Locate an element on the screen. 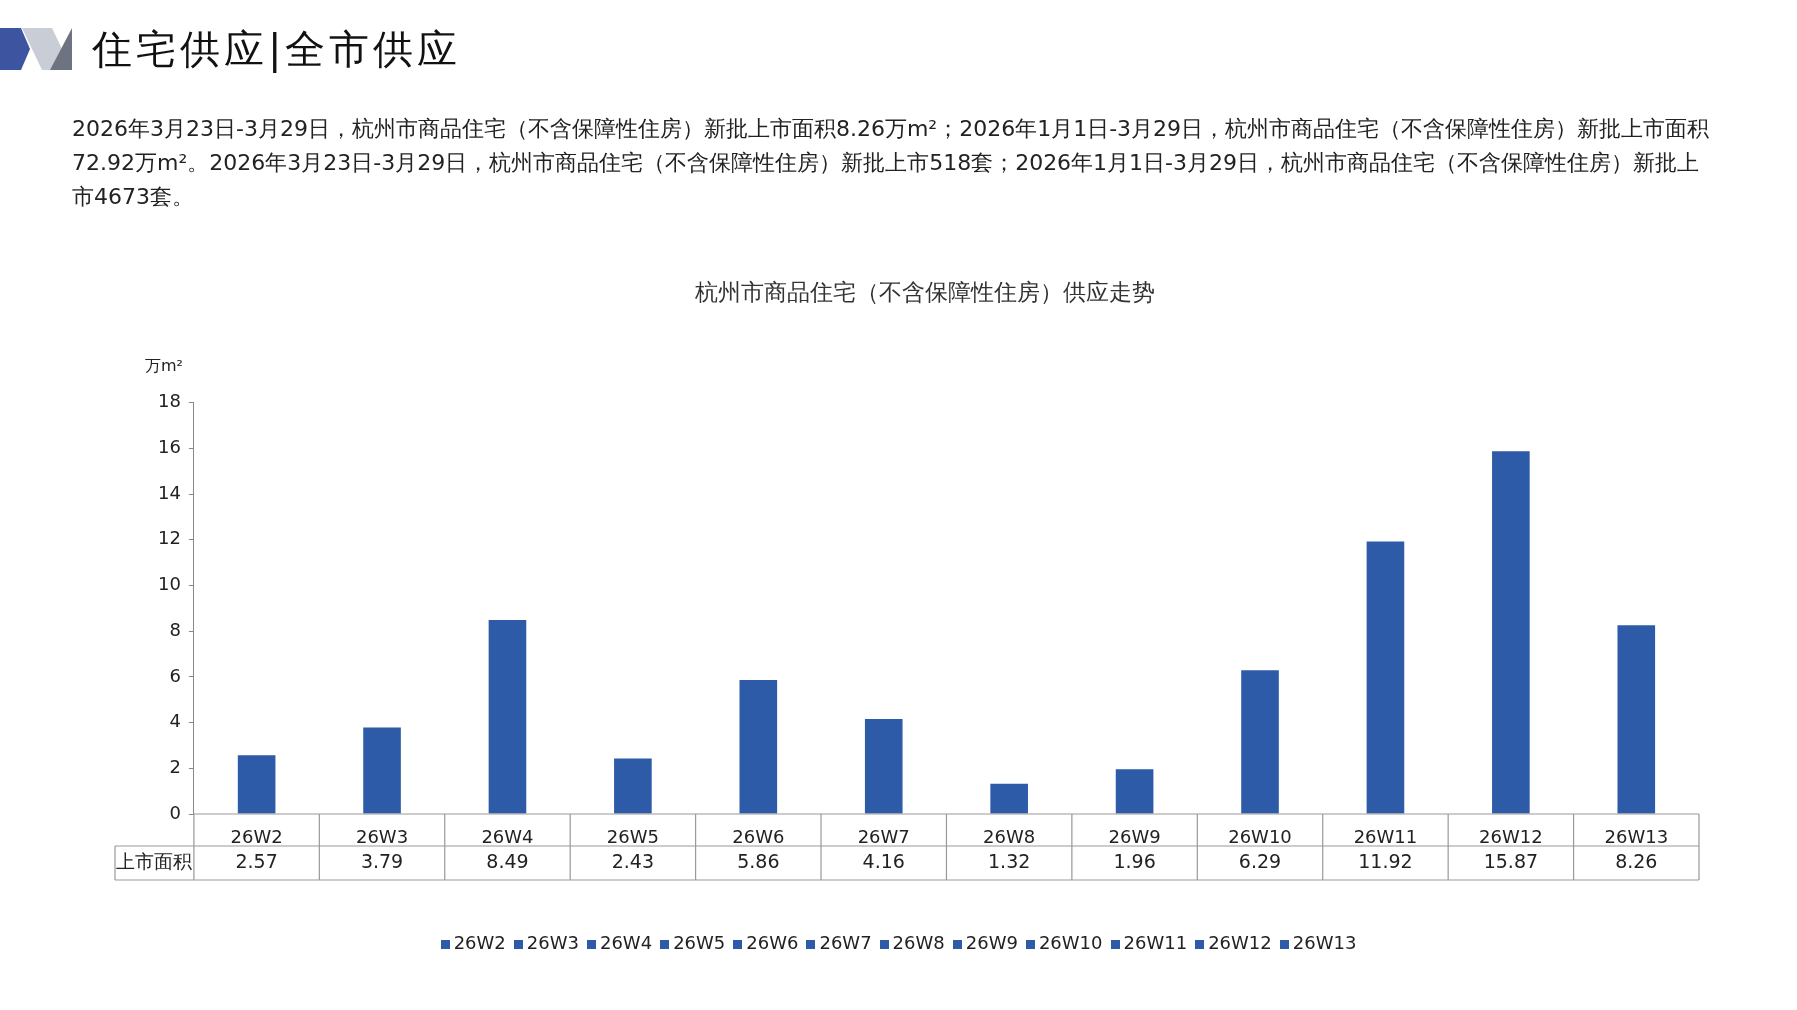  y-tick-label: 16 is located at coordinates (169, 446).